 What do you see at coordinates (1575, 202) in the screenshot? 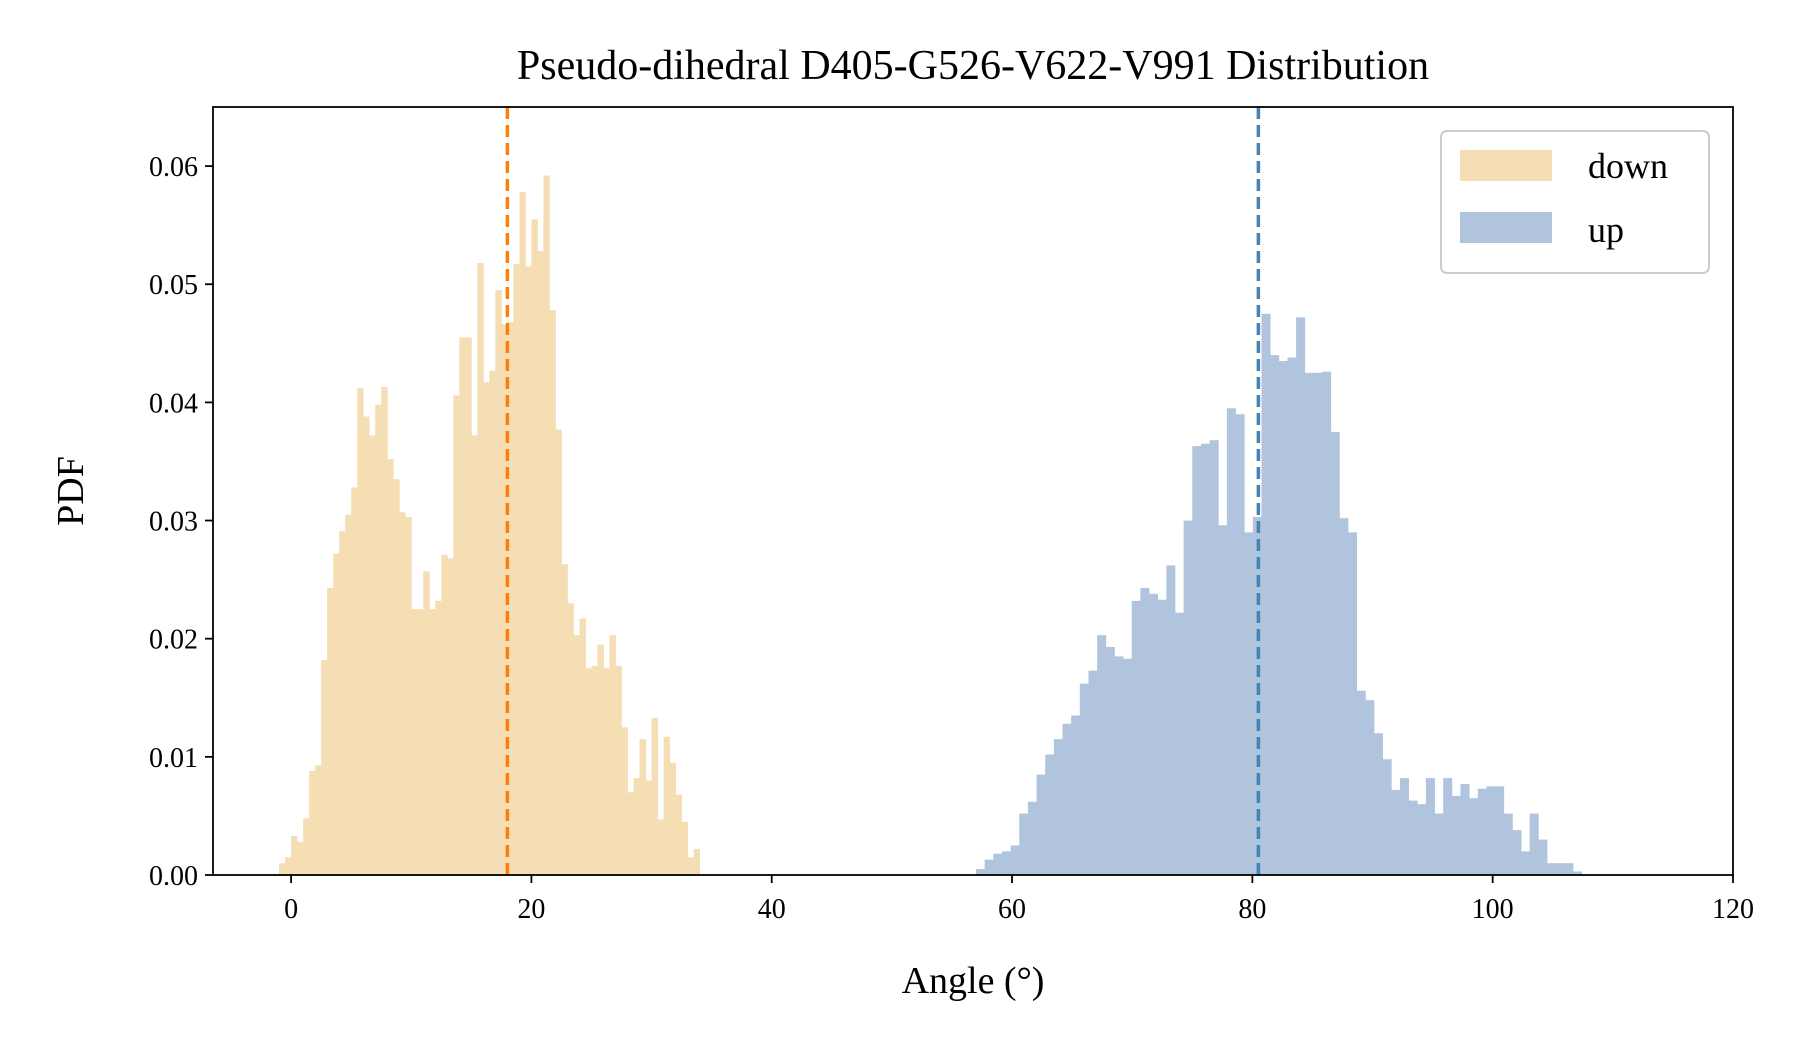
I see `legend: down up` at bounding box center [1575, 202].